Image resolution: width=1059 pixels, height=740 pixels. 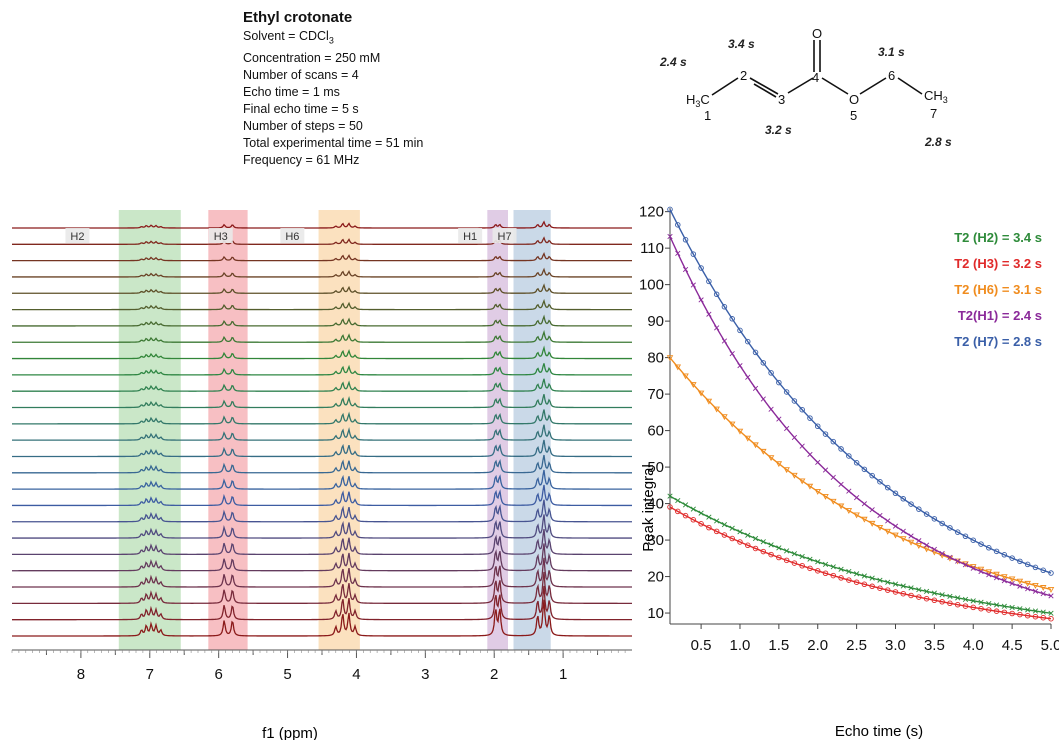 What do you see at coordinates (652, 285) in the screenshot?
I see `decay-y-tick-label: 100` at bounding box center [652, 285].